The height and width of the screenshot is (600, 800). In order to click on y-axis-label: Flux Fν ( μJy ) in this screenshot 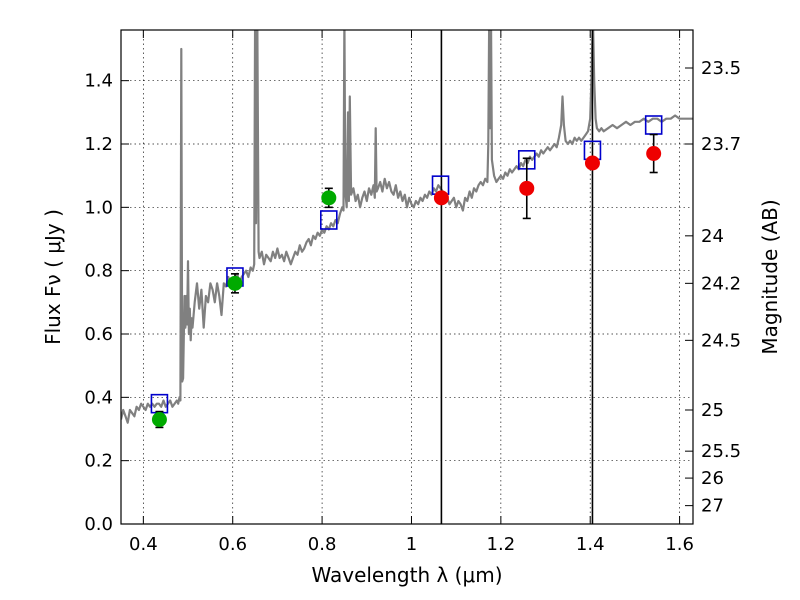, I will do `click(53, 277)`.